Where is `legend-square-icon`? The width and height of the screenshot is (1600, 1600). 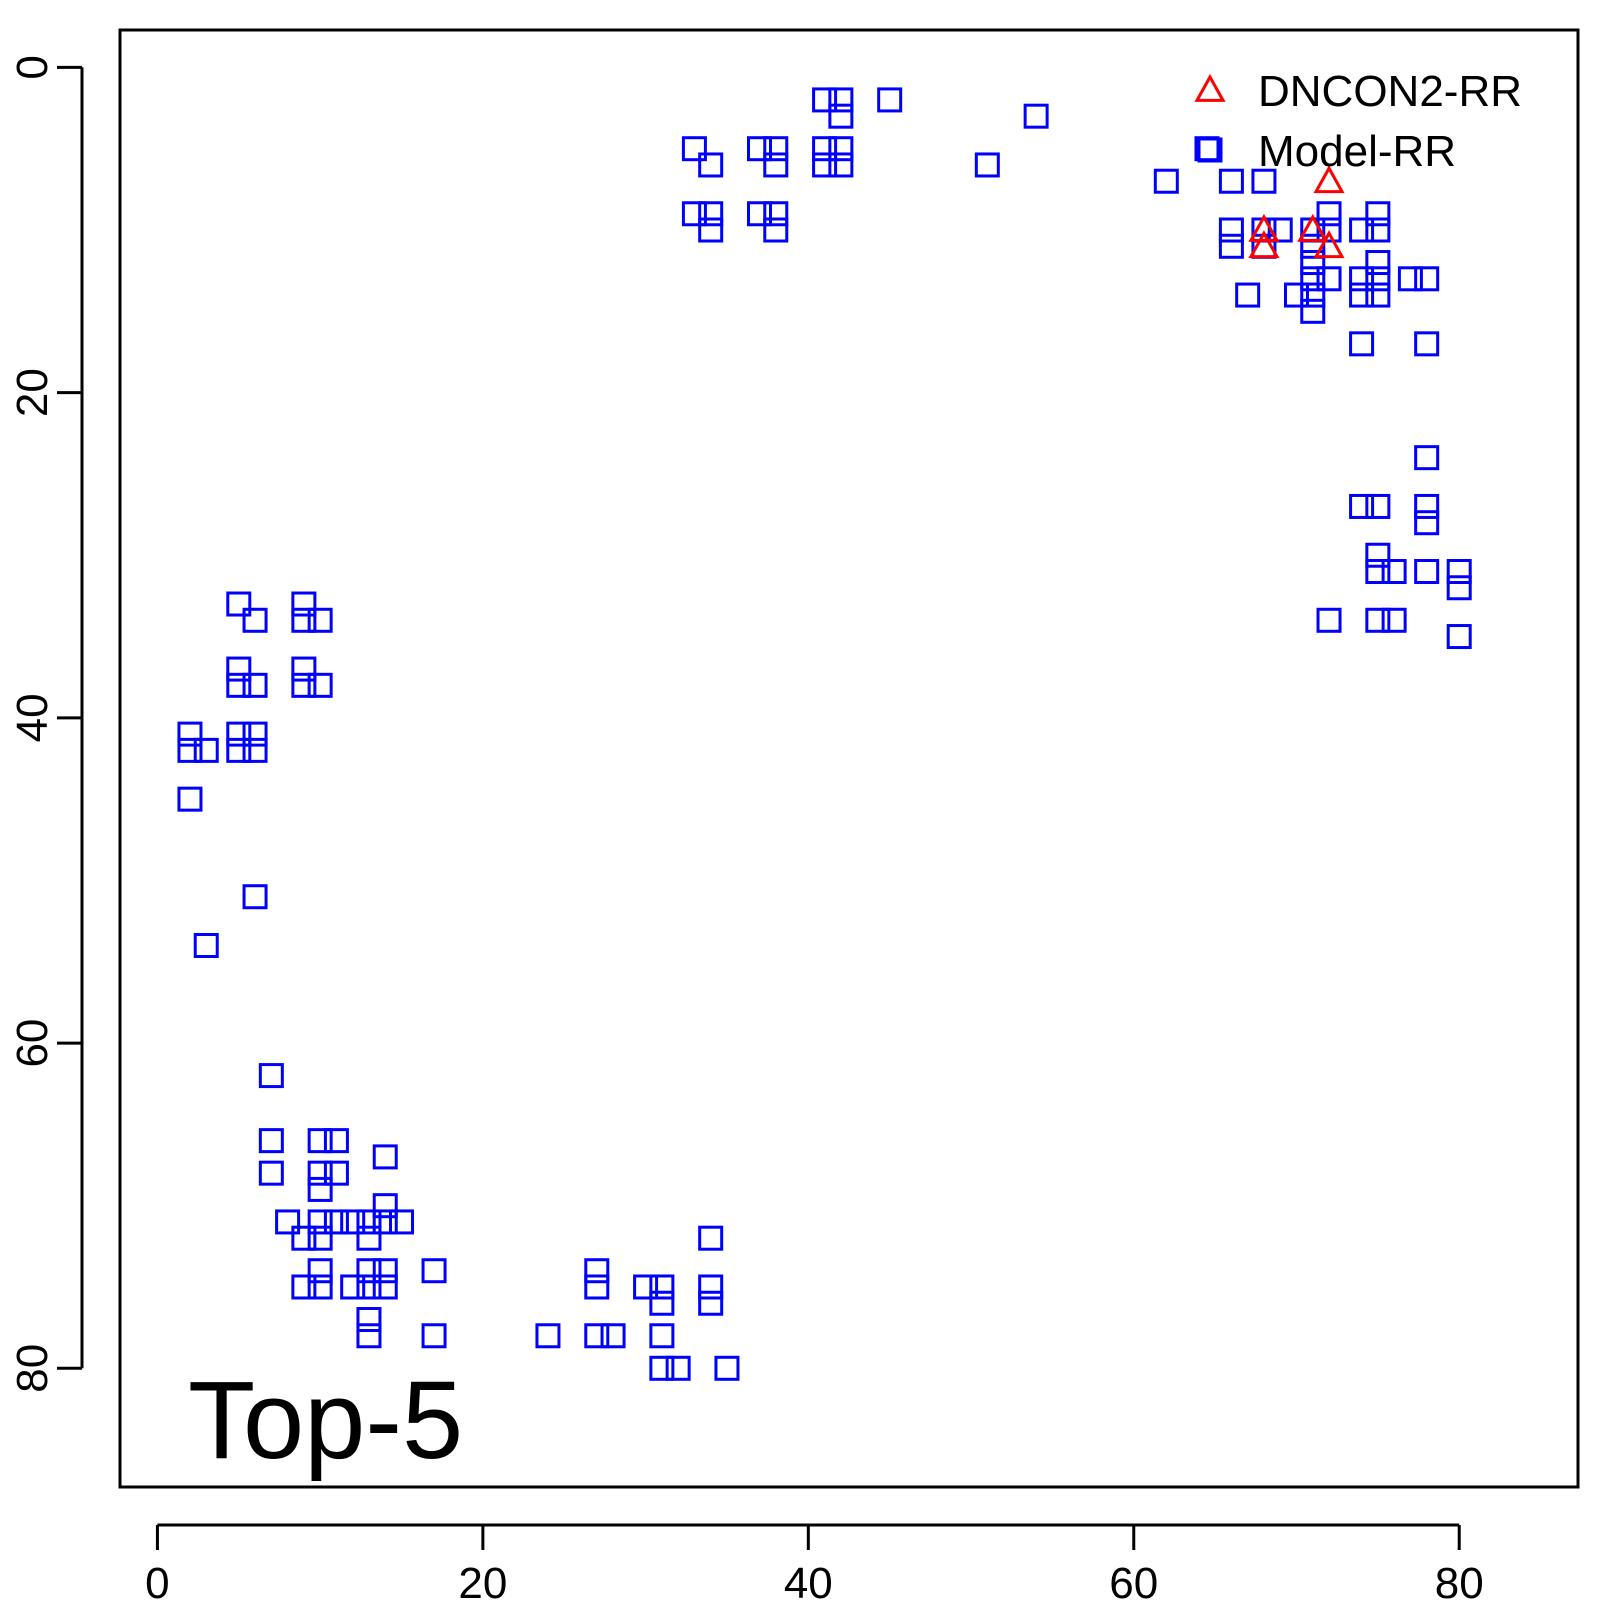 legend-square-icon is located at coordinates (1210, 150).